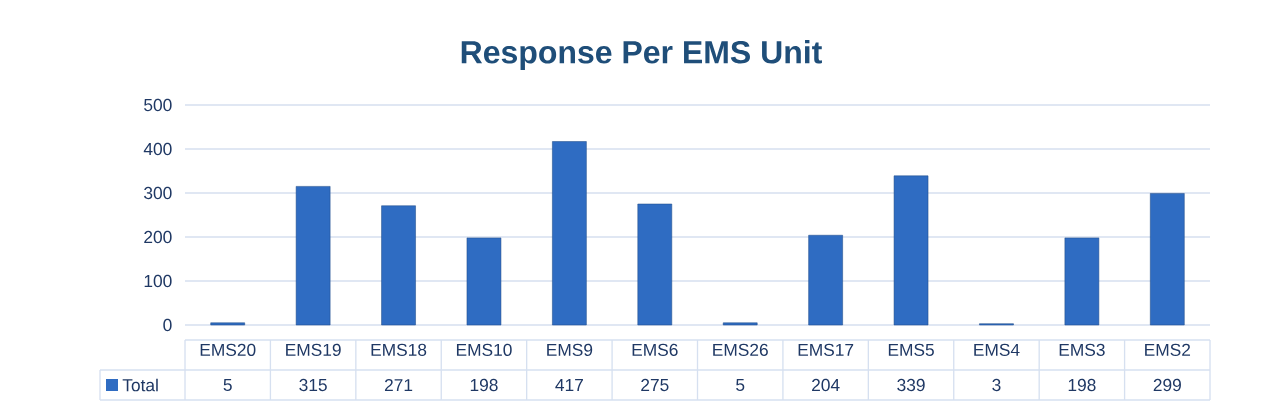 This screenshot has height=411, width=1272. I want to click on y-tick-label: 100, so click(158, 281).